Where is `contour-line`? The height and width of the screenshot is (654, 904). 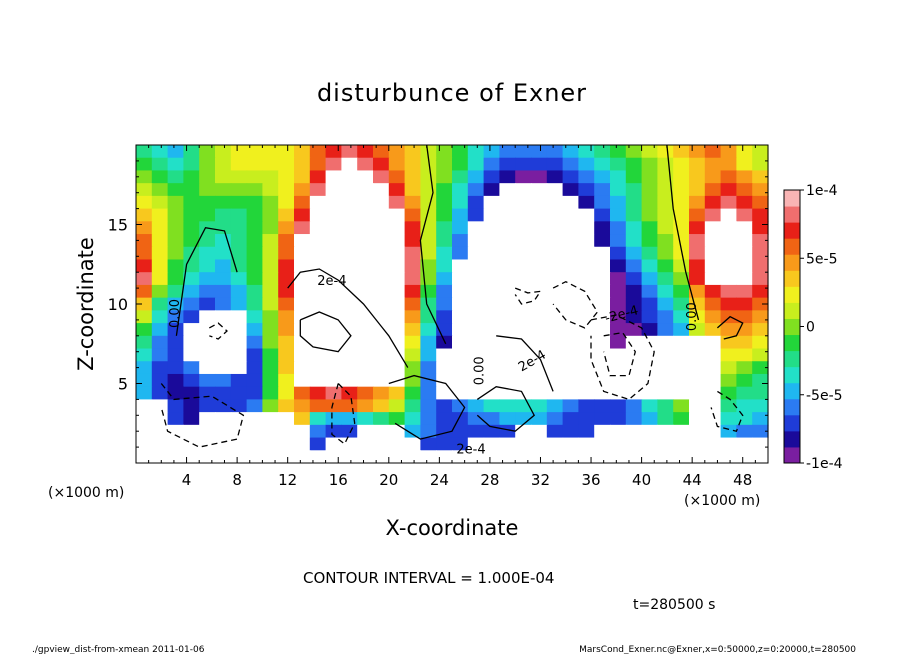
contour-line is located at coordinates (727, 411).